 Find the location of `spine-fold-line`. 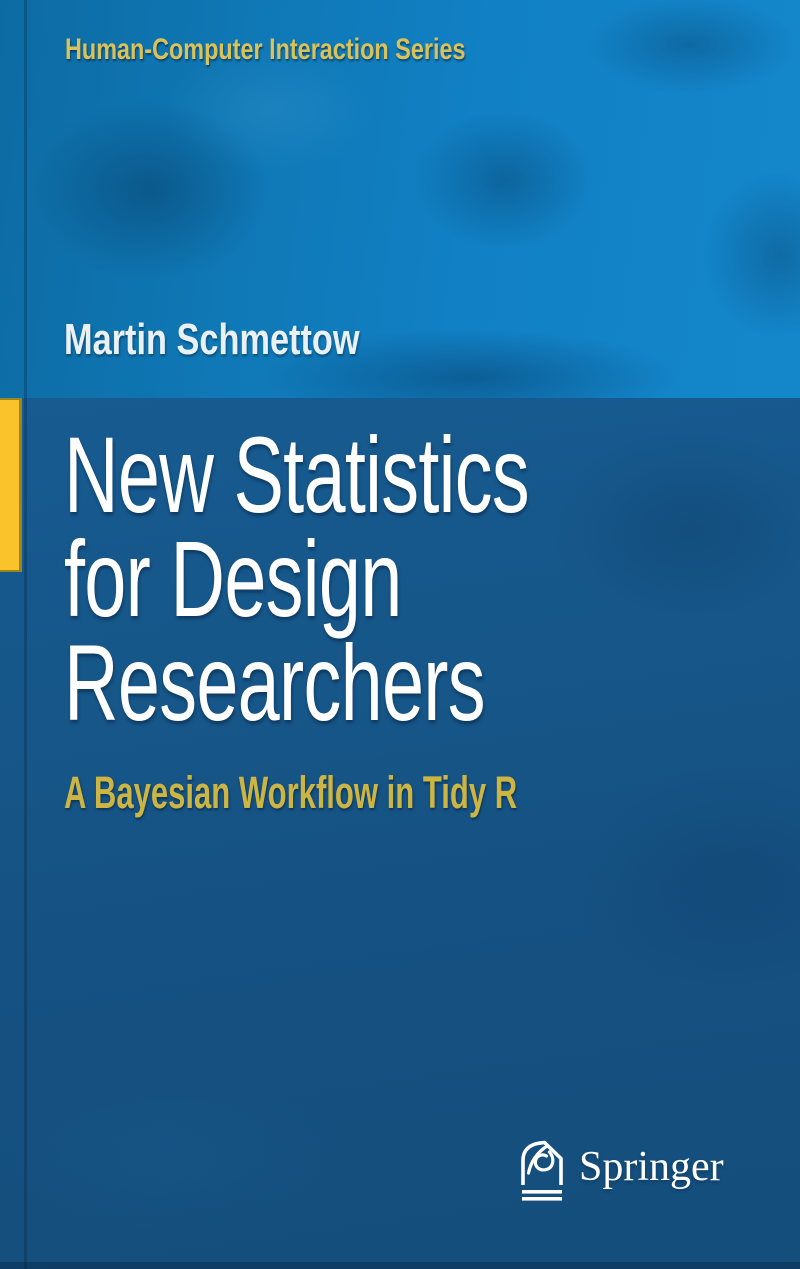

spine-fold-line is located at coordinates (25, 634).